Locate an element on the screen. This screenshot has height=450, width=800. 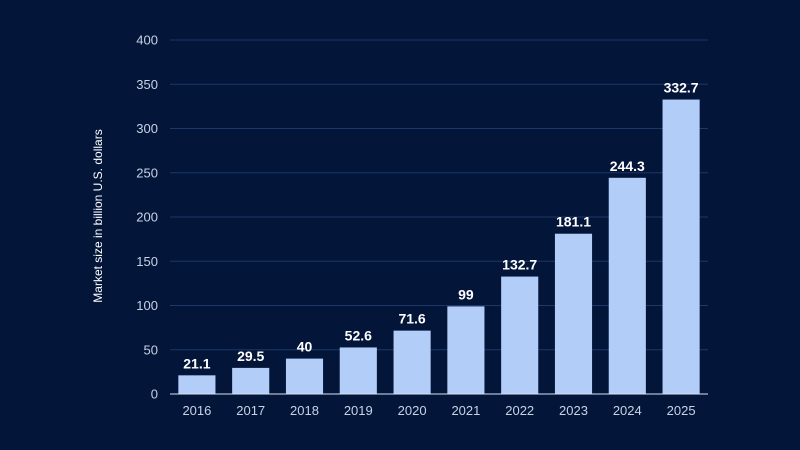
bar-2021 is located at coordinates (466, 350).